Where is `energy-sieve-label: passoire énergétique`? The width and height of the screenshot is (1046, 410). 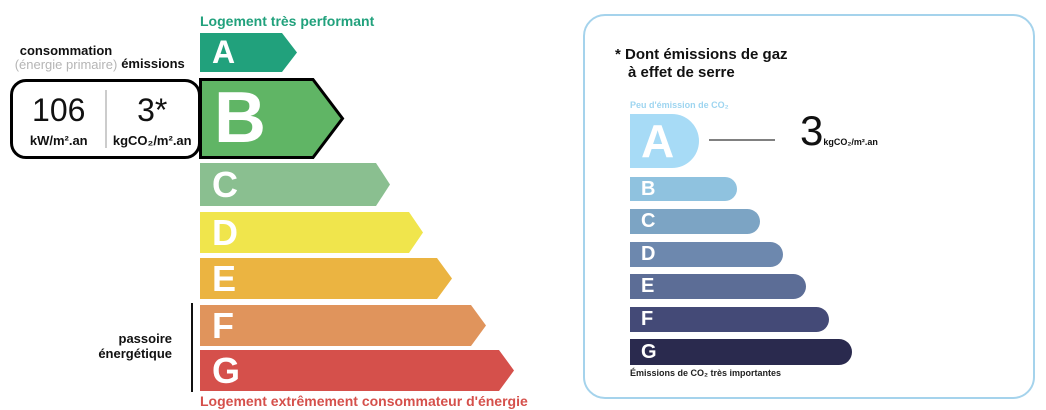 energy-sieve-label: passoire énergétique is located at coordinates (114, 346).